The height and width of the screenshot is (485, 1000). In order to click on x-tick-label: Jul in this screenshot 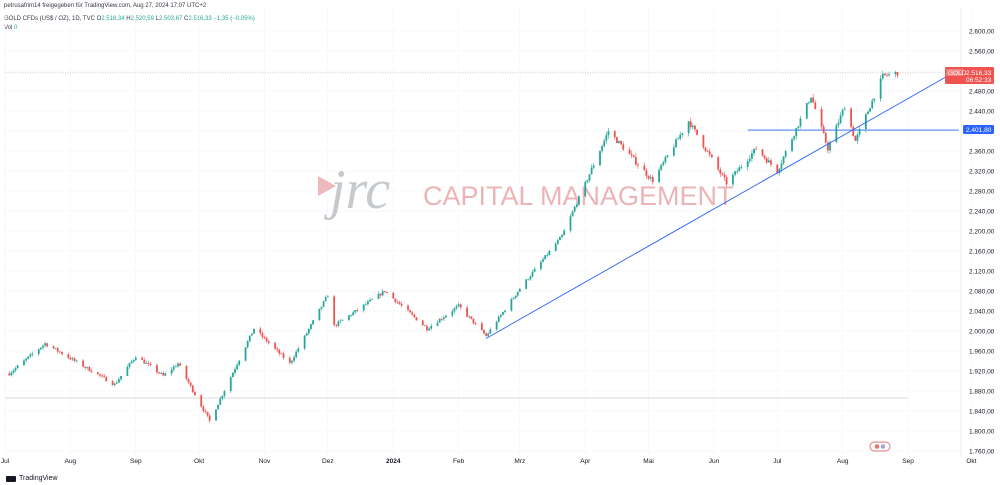, I will do `click(5, 461)`.